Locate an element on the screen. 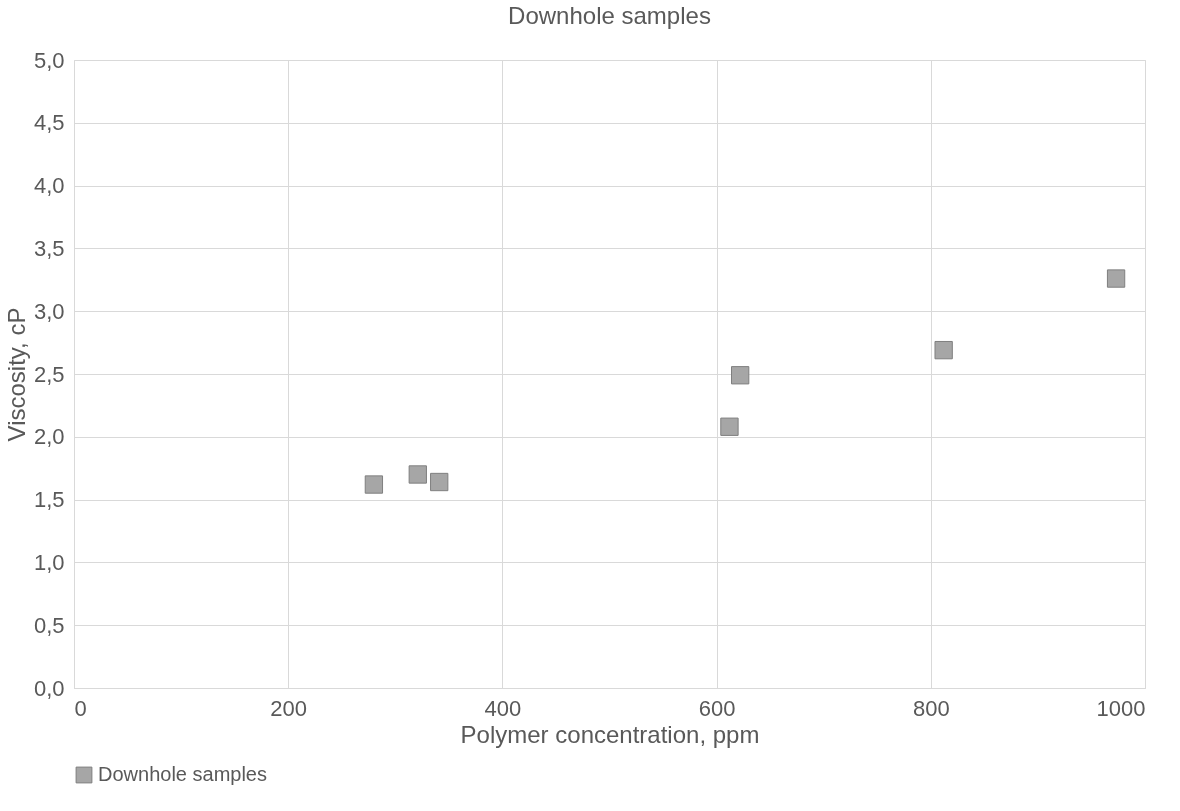 This screenshot has width=1180, height=811. y-tick-label: 1,5 is located at coordinates (49, 500).